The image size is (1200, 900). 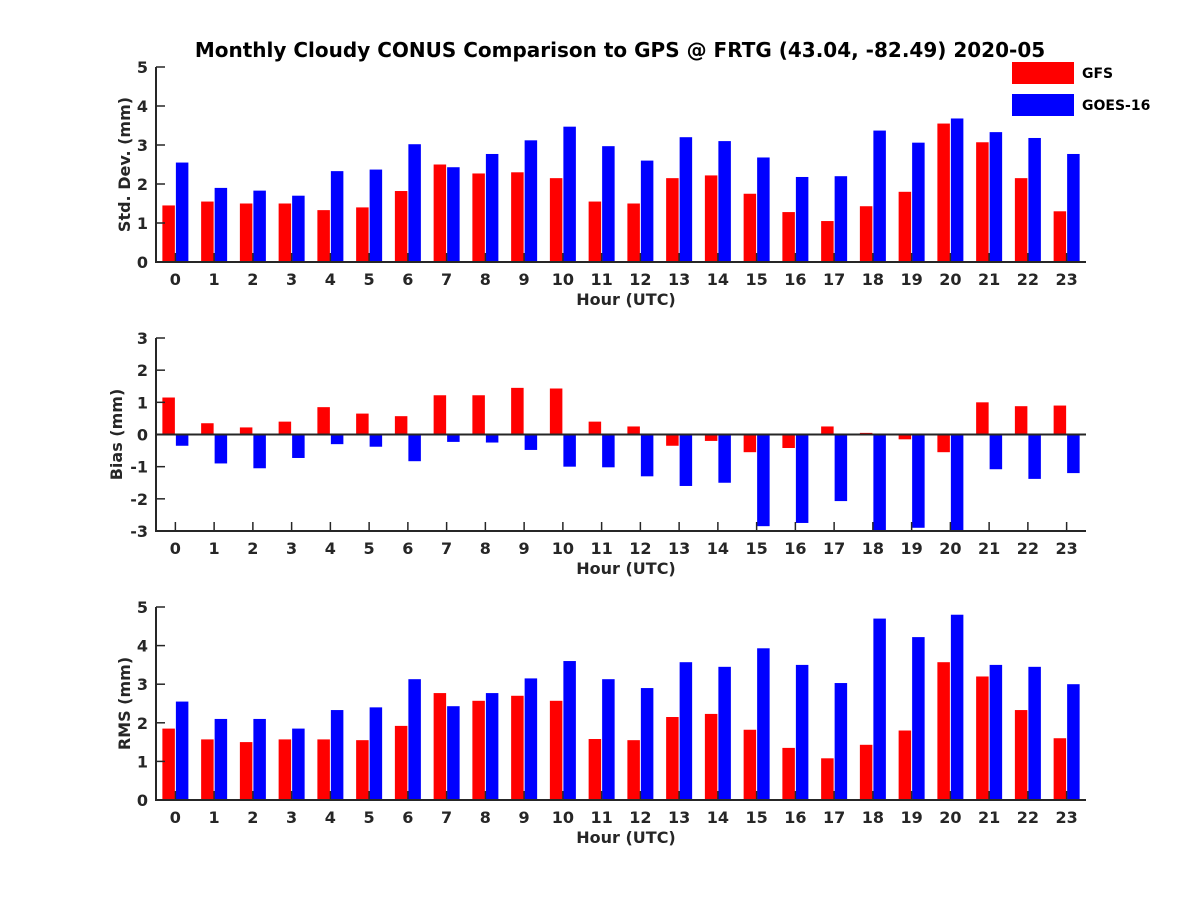 What do you see at coordinates (485, 279) in the screenshot?
I see `x-tick-label: 8` at bounding box center [485, 279].